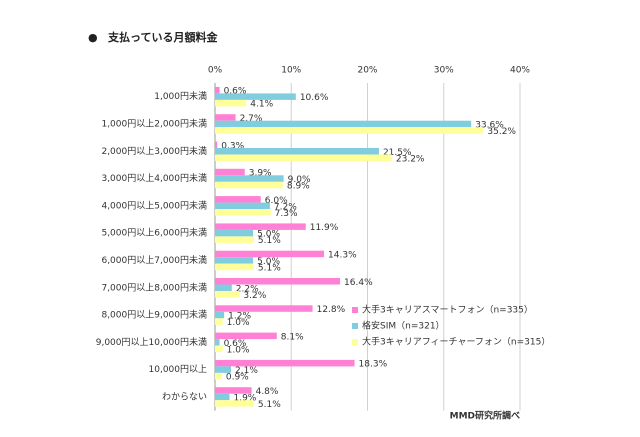 This screenshot has height=437, width=640. I want to click on value-label: 23.2%, so click(410, 159).